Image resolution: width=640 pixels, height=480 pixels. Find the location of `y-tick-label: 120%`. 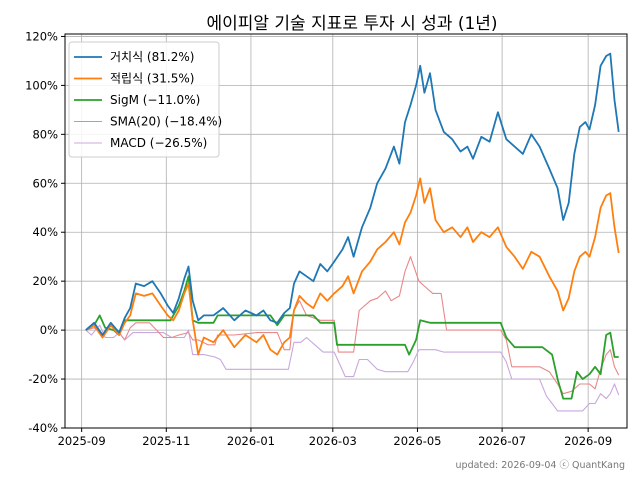

y-tick-label: 120% is located at coordinates (41, 36).